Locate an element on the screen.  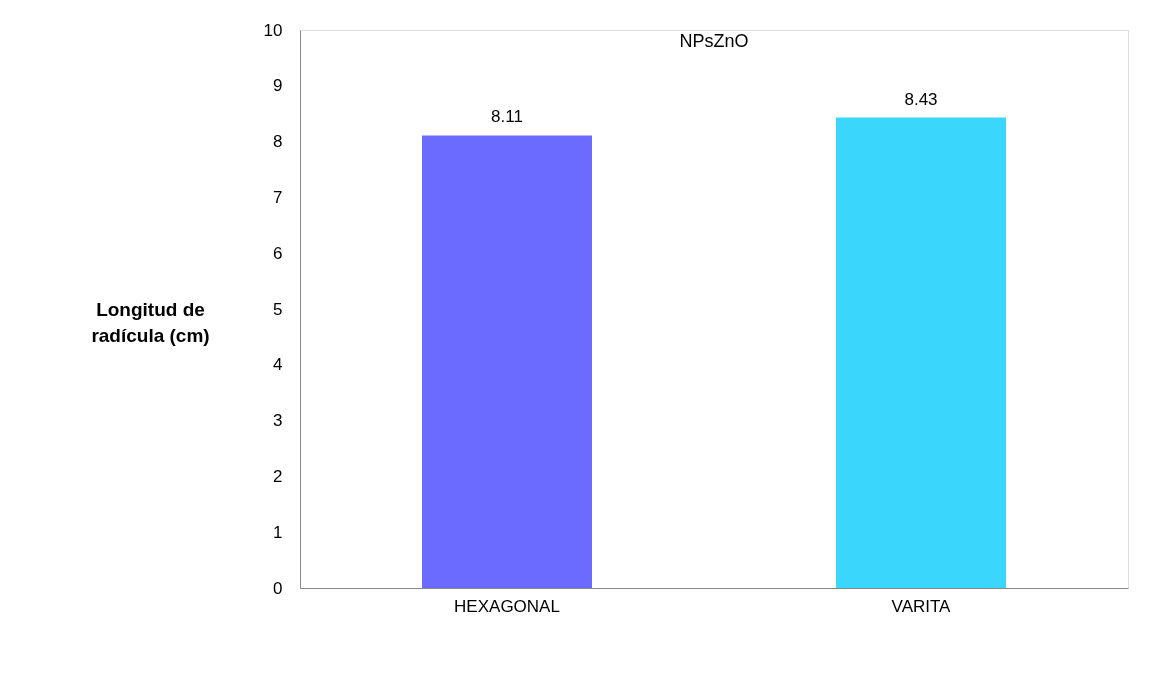
data-label: 8.11 is located at coordinates (507, 117).